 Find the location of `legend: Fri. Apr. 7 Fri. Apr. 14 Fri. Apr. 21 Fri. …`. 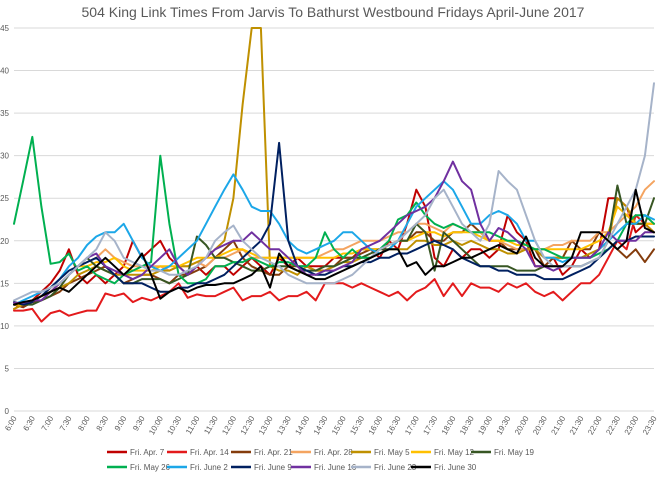

legend: Fri. Apr. 7 Fri. Apr. 14 Fri. Apr. 21 Fri. … is located at coordinates (321, 460).